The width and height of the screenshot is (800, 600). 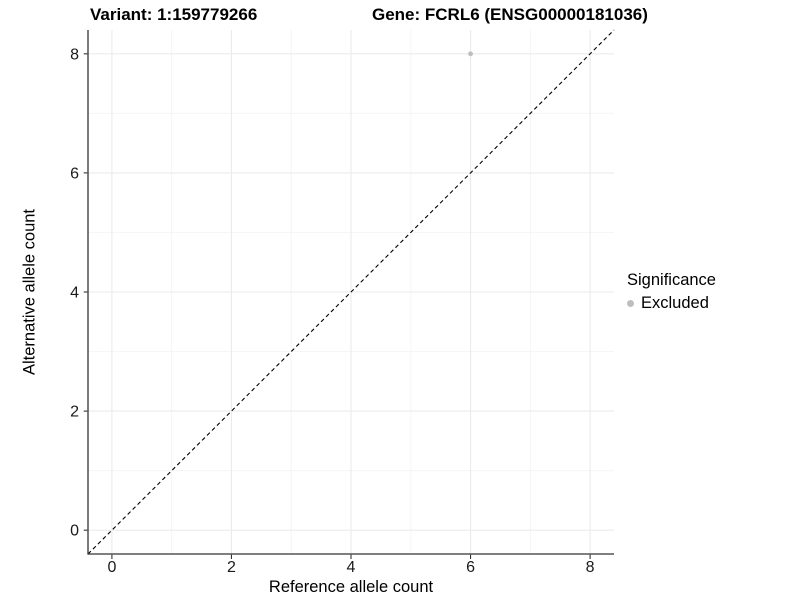 What do you see at coordinates (74, 412) in the screenshot?
I see `y-tick-label: 2` at bounding box center [74, 412].